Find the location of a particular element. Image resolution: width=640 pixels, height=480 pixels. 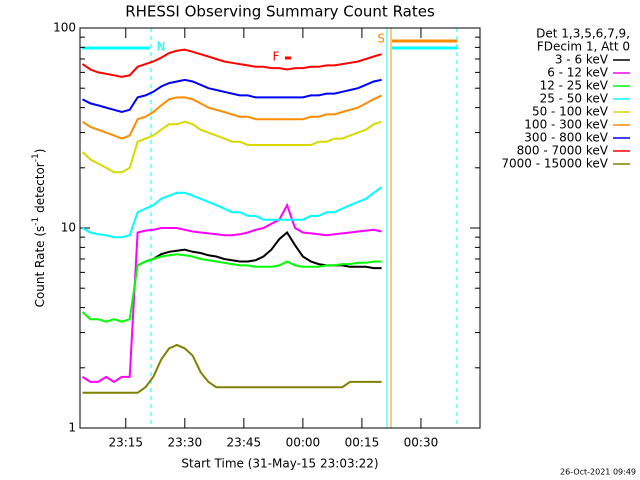

x-tick-label: 00:30 is located at coordinates (421, 443).